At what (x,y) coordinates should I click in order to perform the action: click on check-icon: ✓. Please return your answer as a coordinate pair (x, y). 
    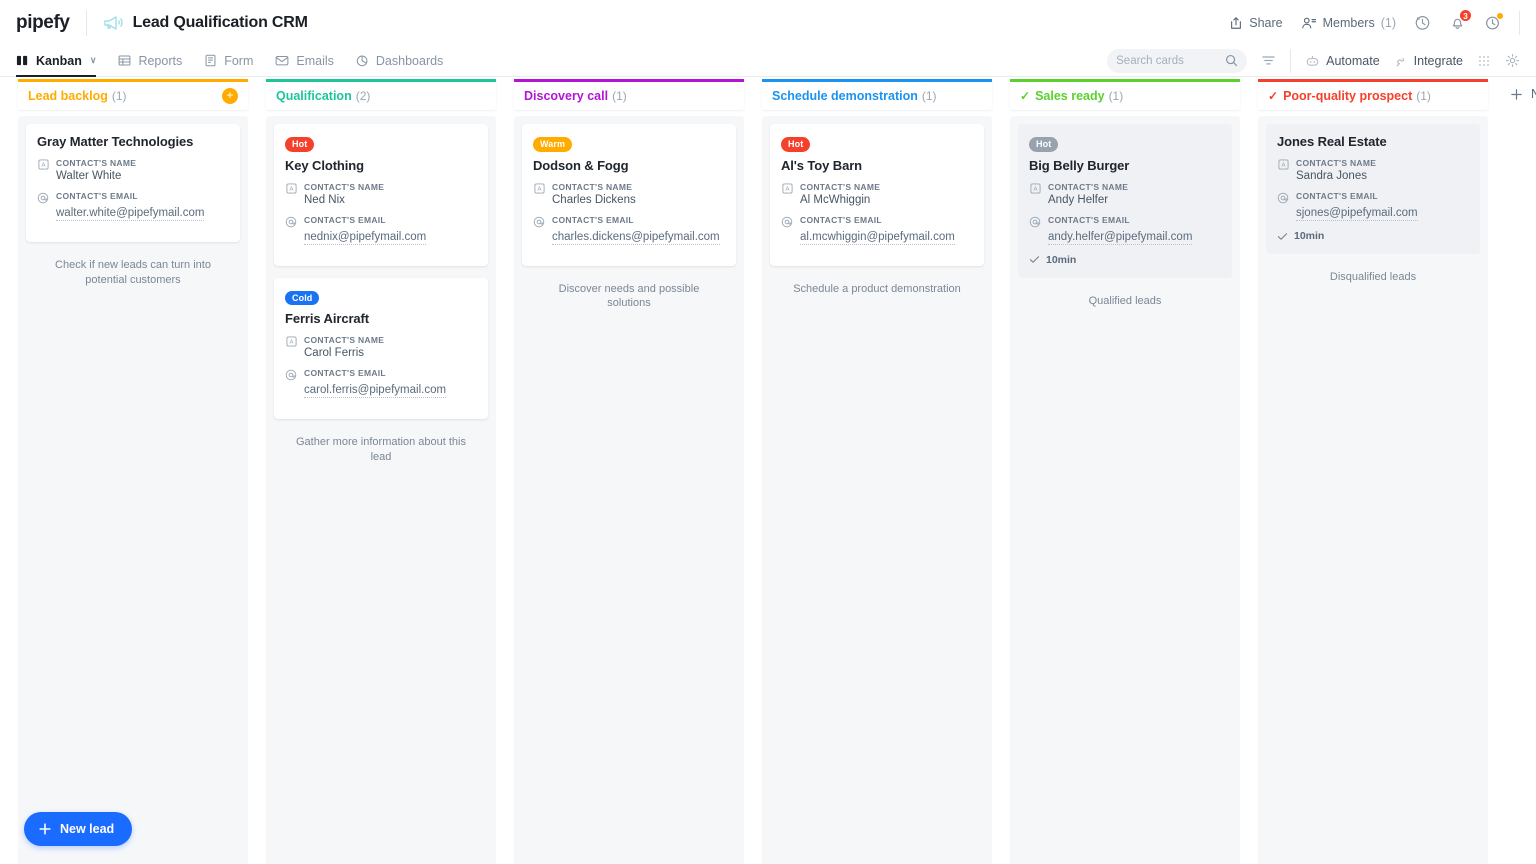
    Looking at the image, I should click on (1273, 96).